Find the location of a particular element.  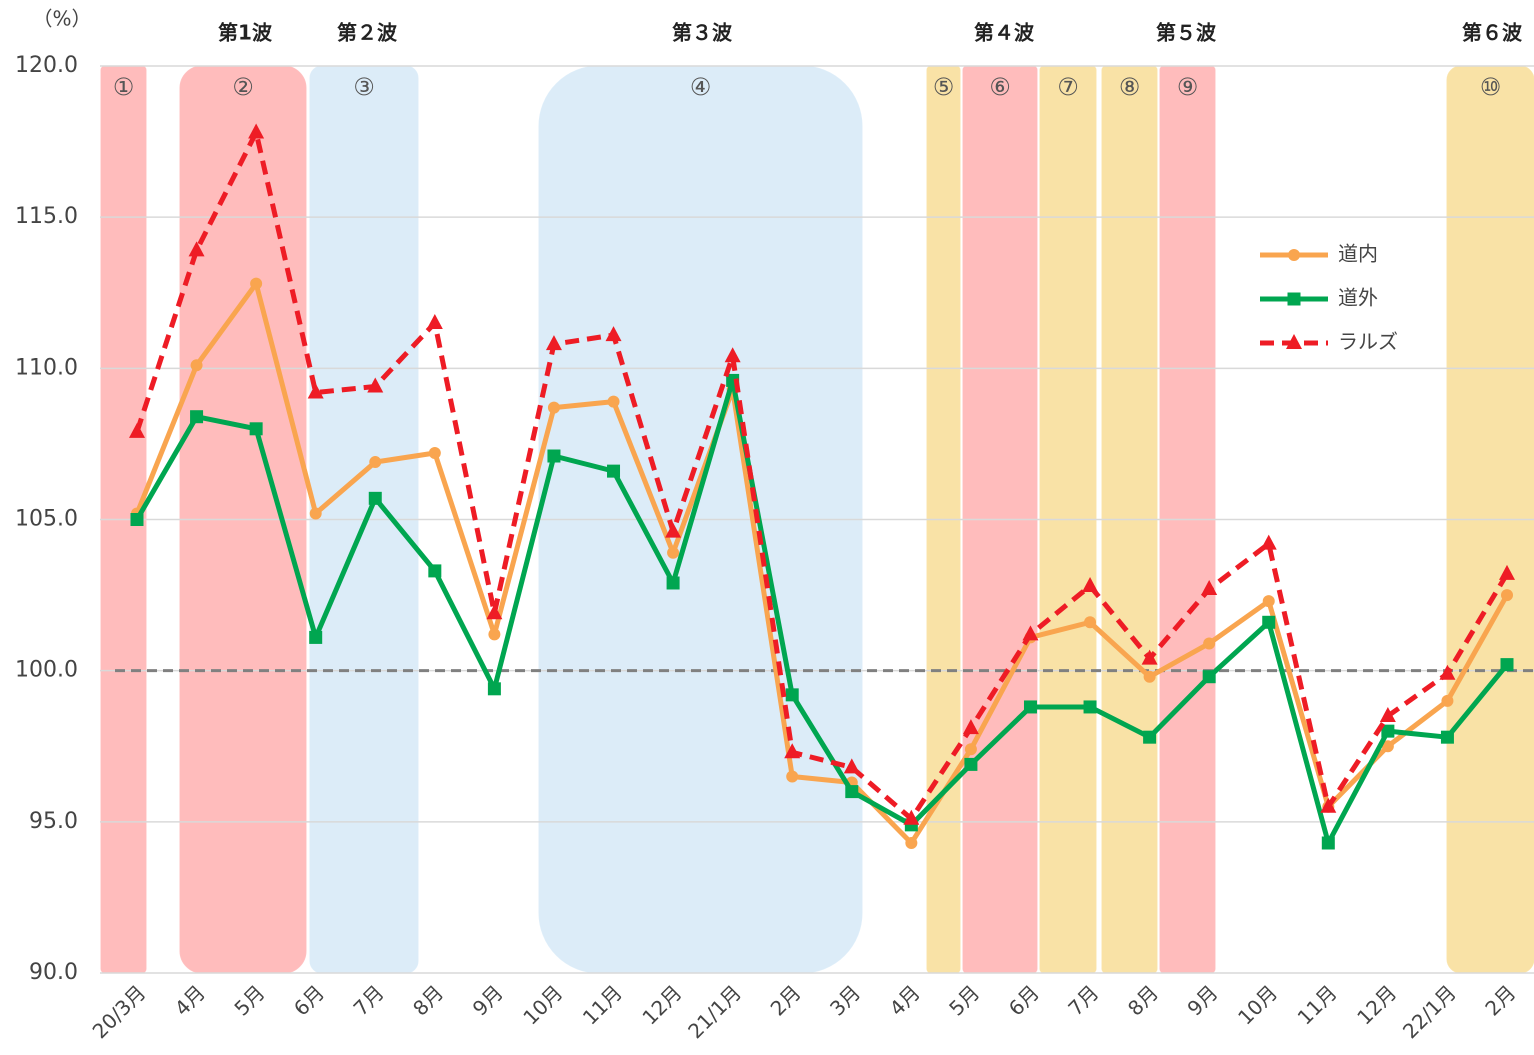

wave-label: 第３波 is located at coordinates (702, 33).